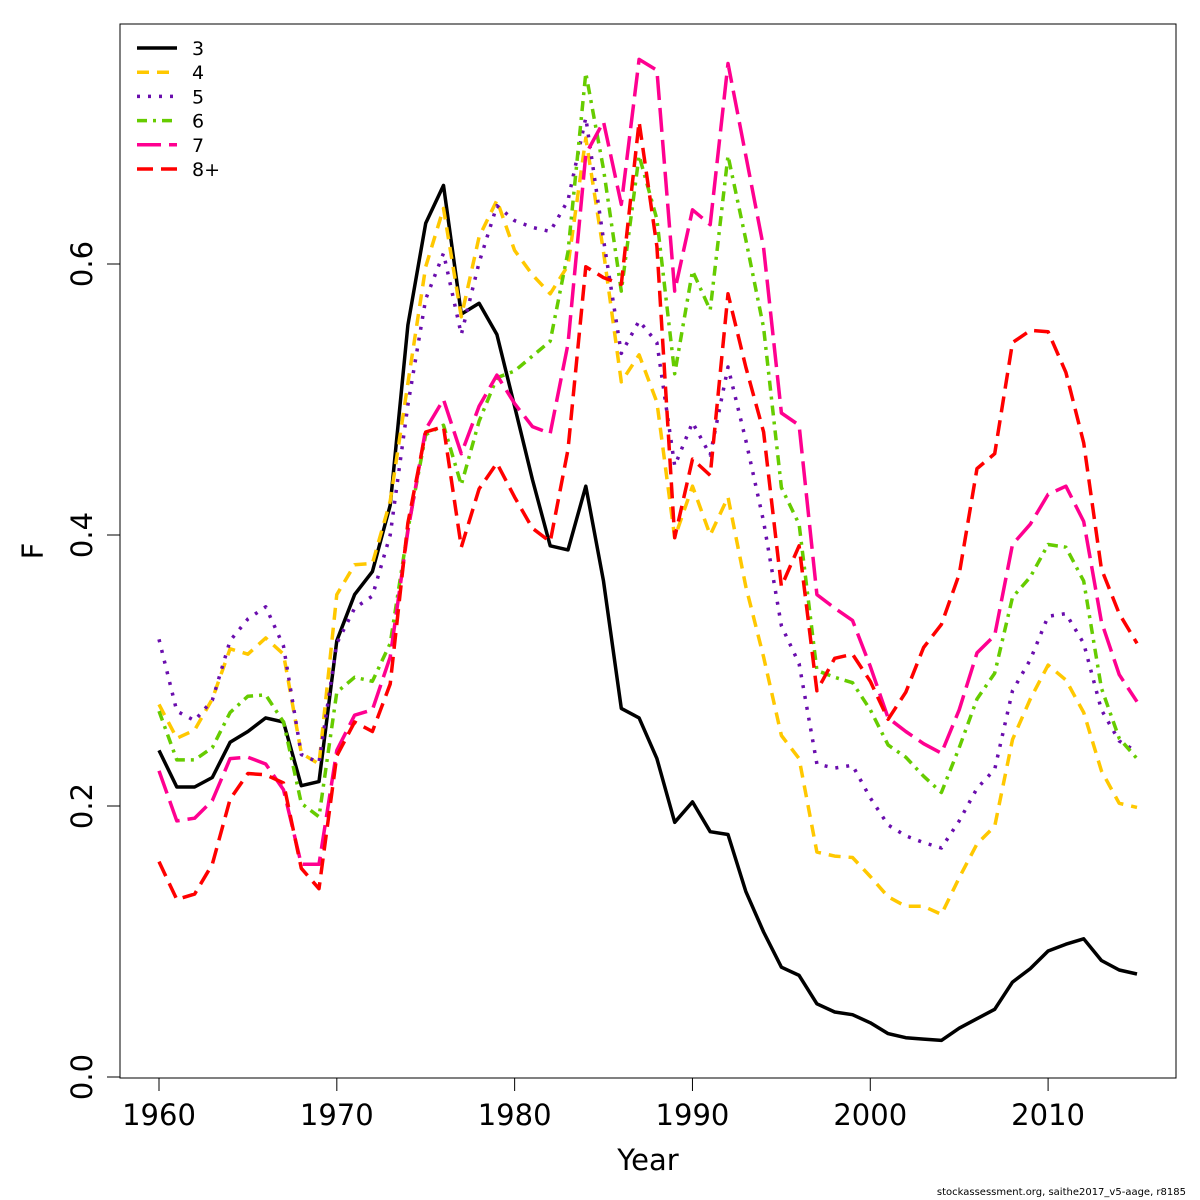 This screenshot has height=1200, width=1200. What do you see at coordinates (206, 170) in the screenshot?
I see `legend-label: 8+` at bounding box center [206, 170].